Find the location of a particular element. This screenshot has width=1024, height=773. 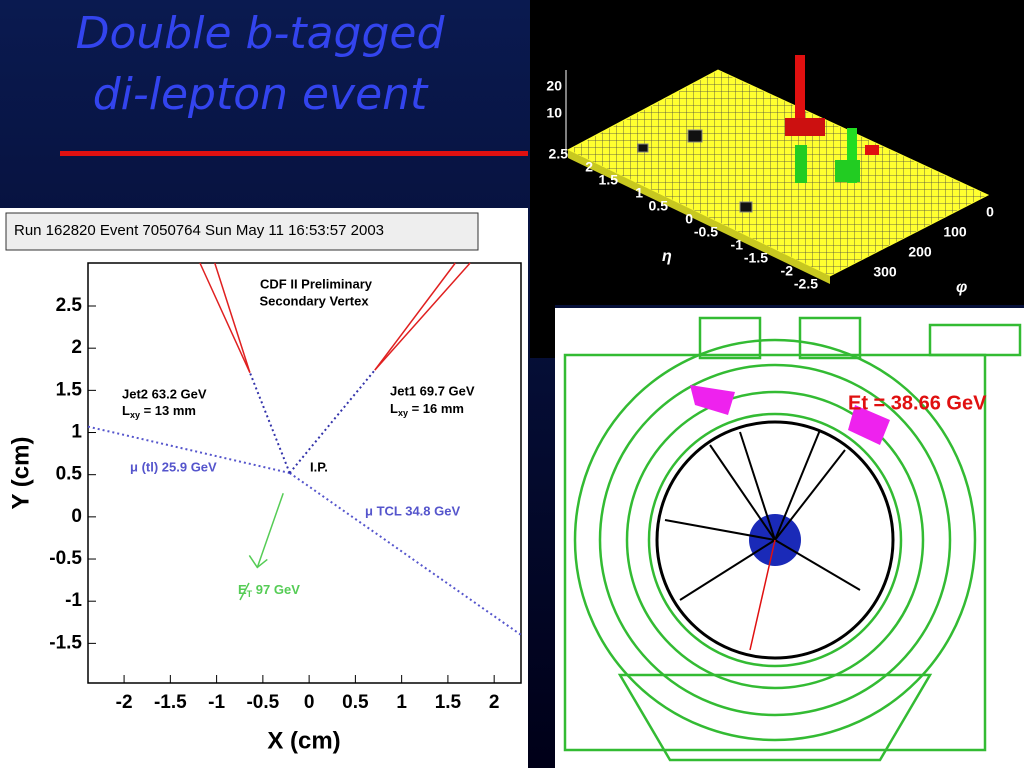

x-tick-label: 1.5 is located at coordinates (448, 702).